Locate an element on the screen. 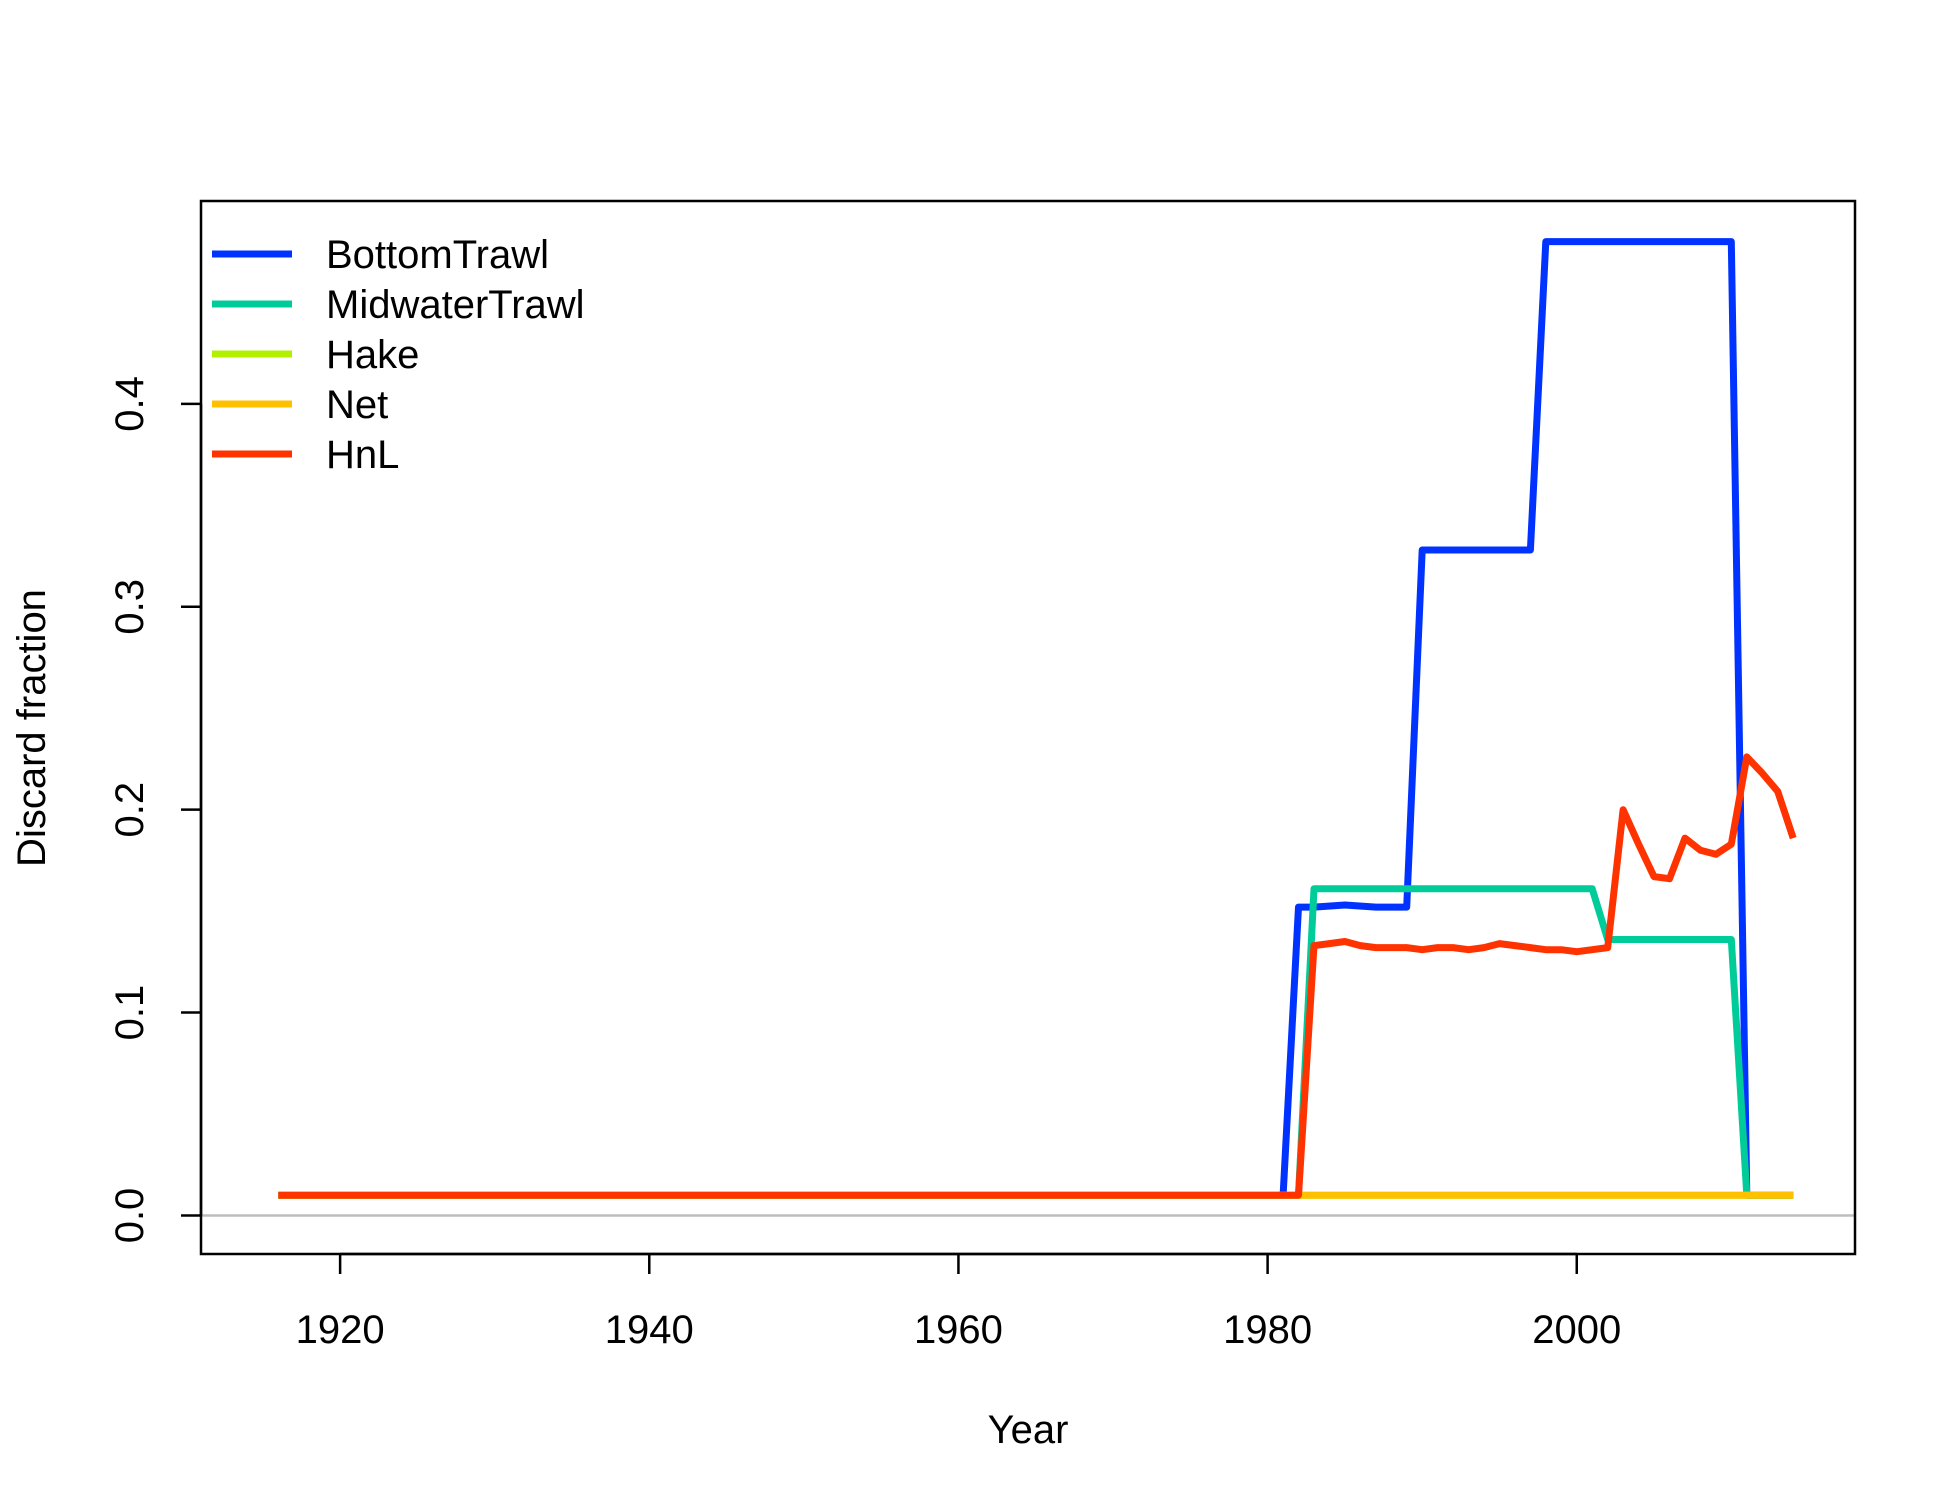  y-axis-title: Discard fraction is located at coordinates (32, 728).